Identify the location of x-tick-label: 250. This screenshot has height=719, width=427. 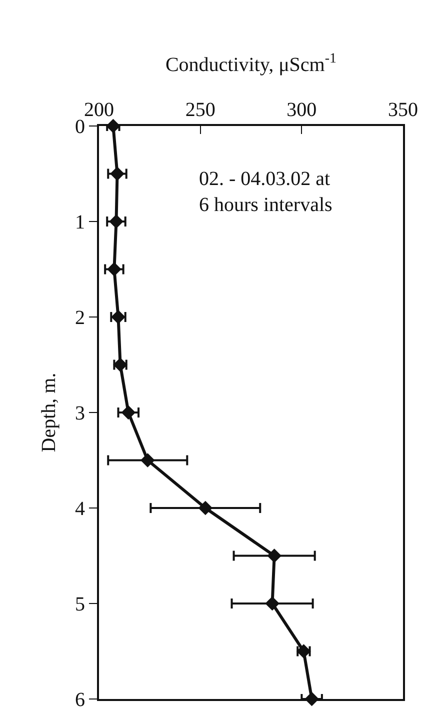
(200, 110).